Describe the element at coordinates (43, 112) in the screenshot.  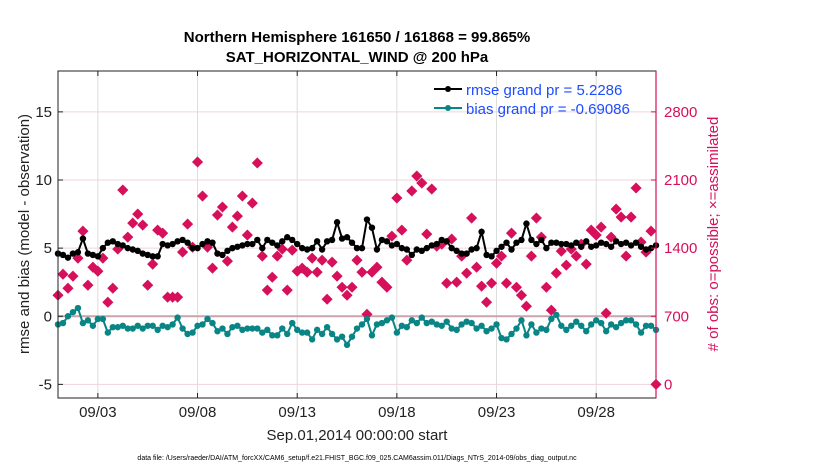
I see `y-tick-label: 15` at that location.